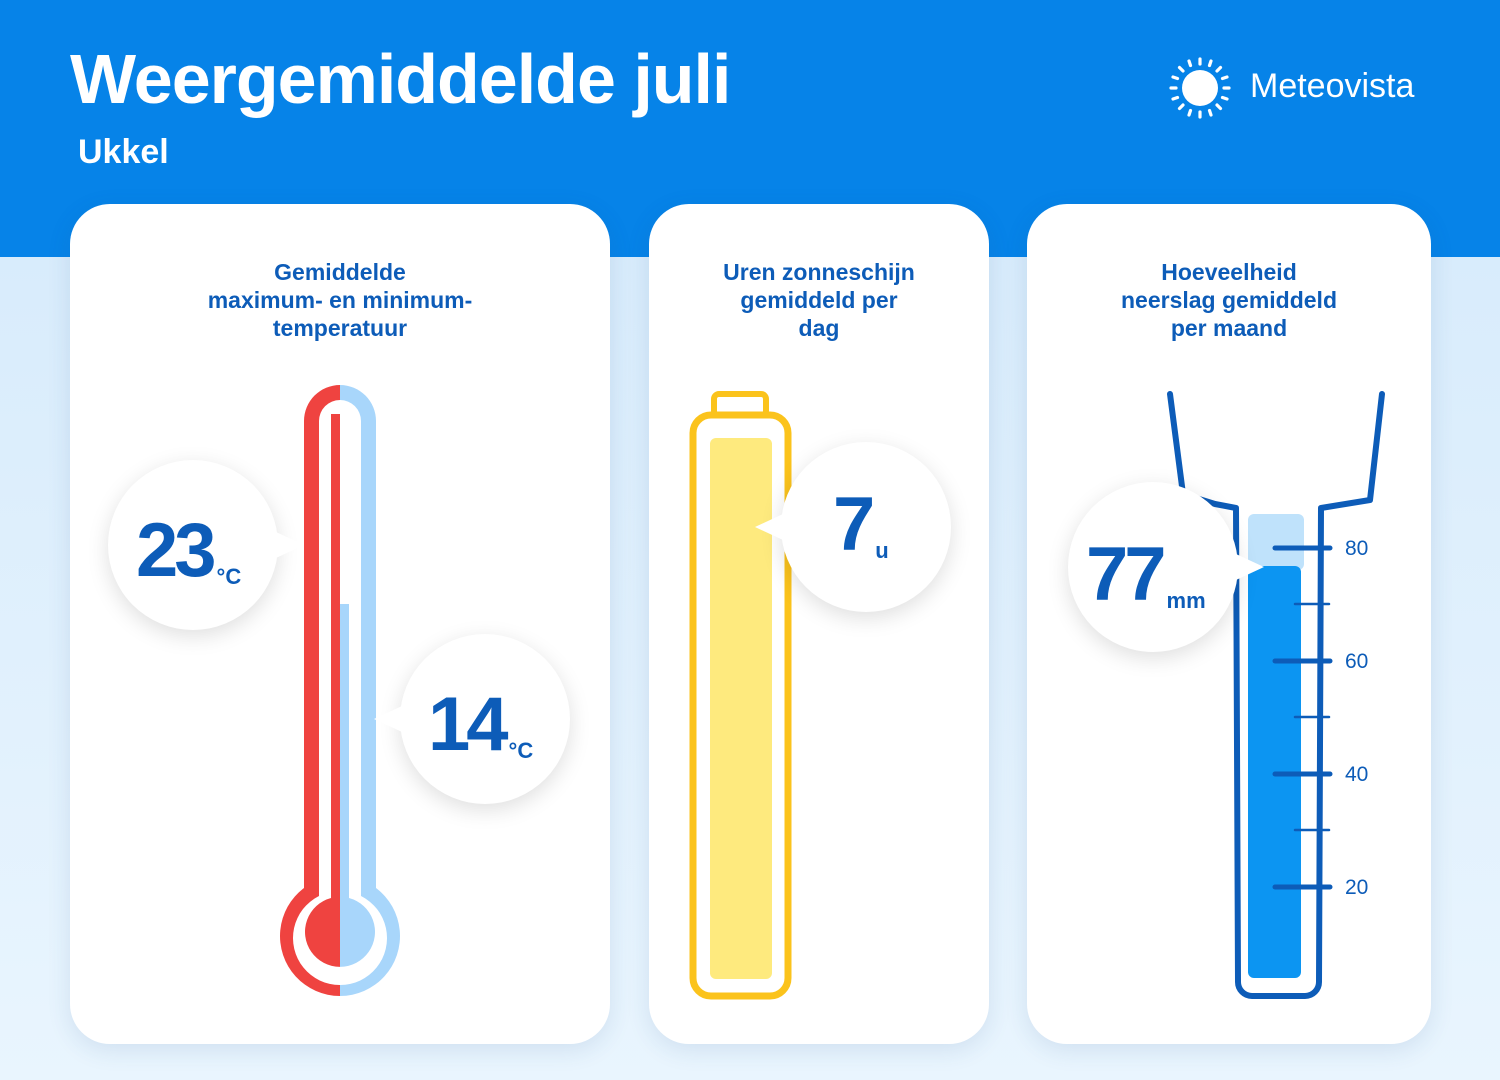  Describe the element at coordinates (1126, 574) in the screenshot. I see `precipitation-value: 77` at that location.